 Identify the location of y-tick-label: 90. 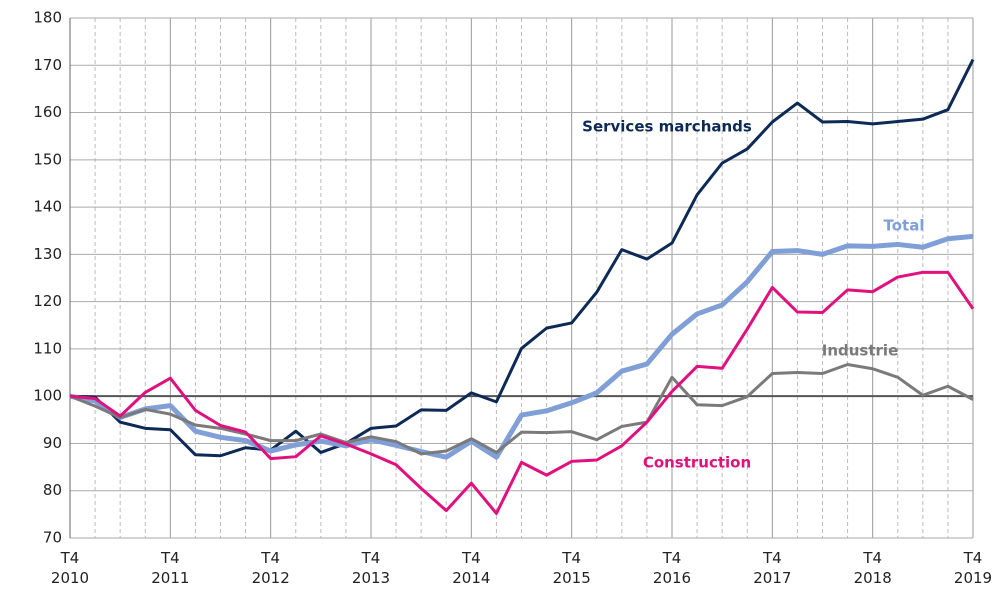
(52, 443).